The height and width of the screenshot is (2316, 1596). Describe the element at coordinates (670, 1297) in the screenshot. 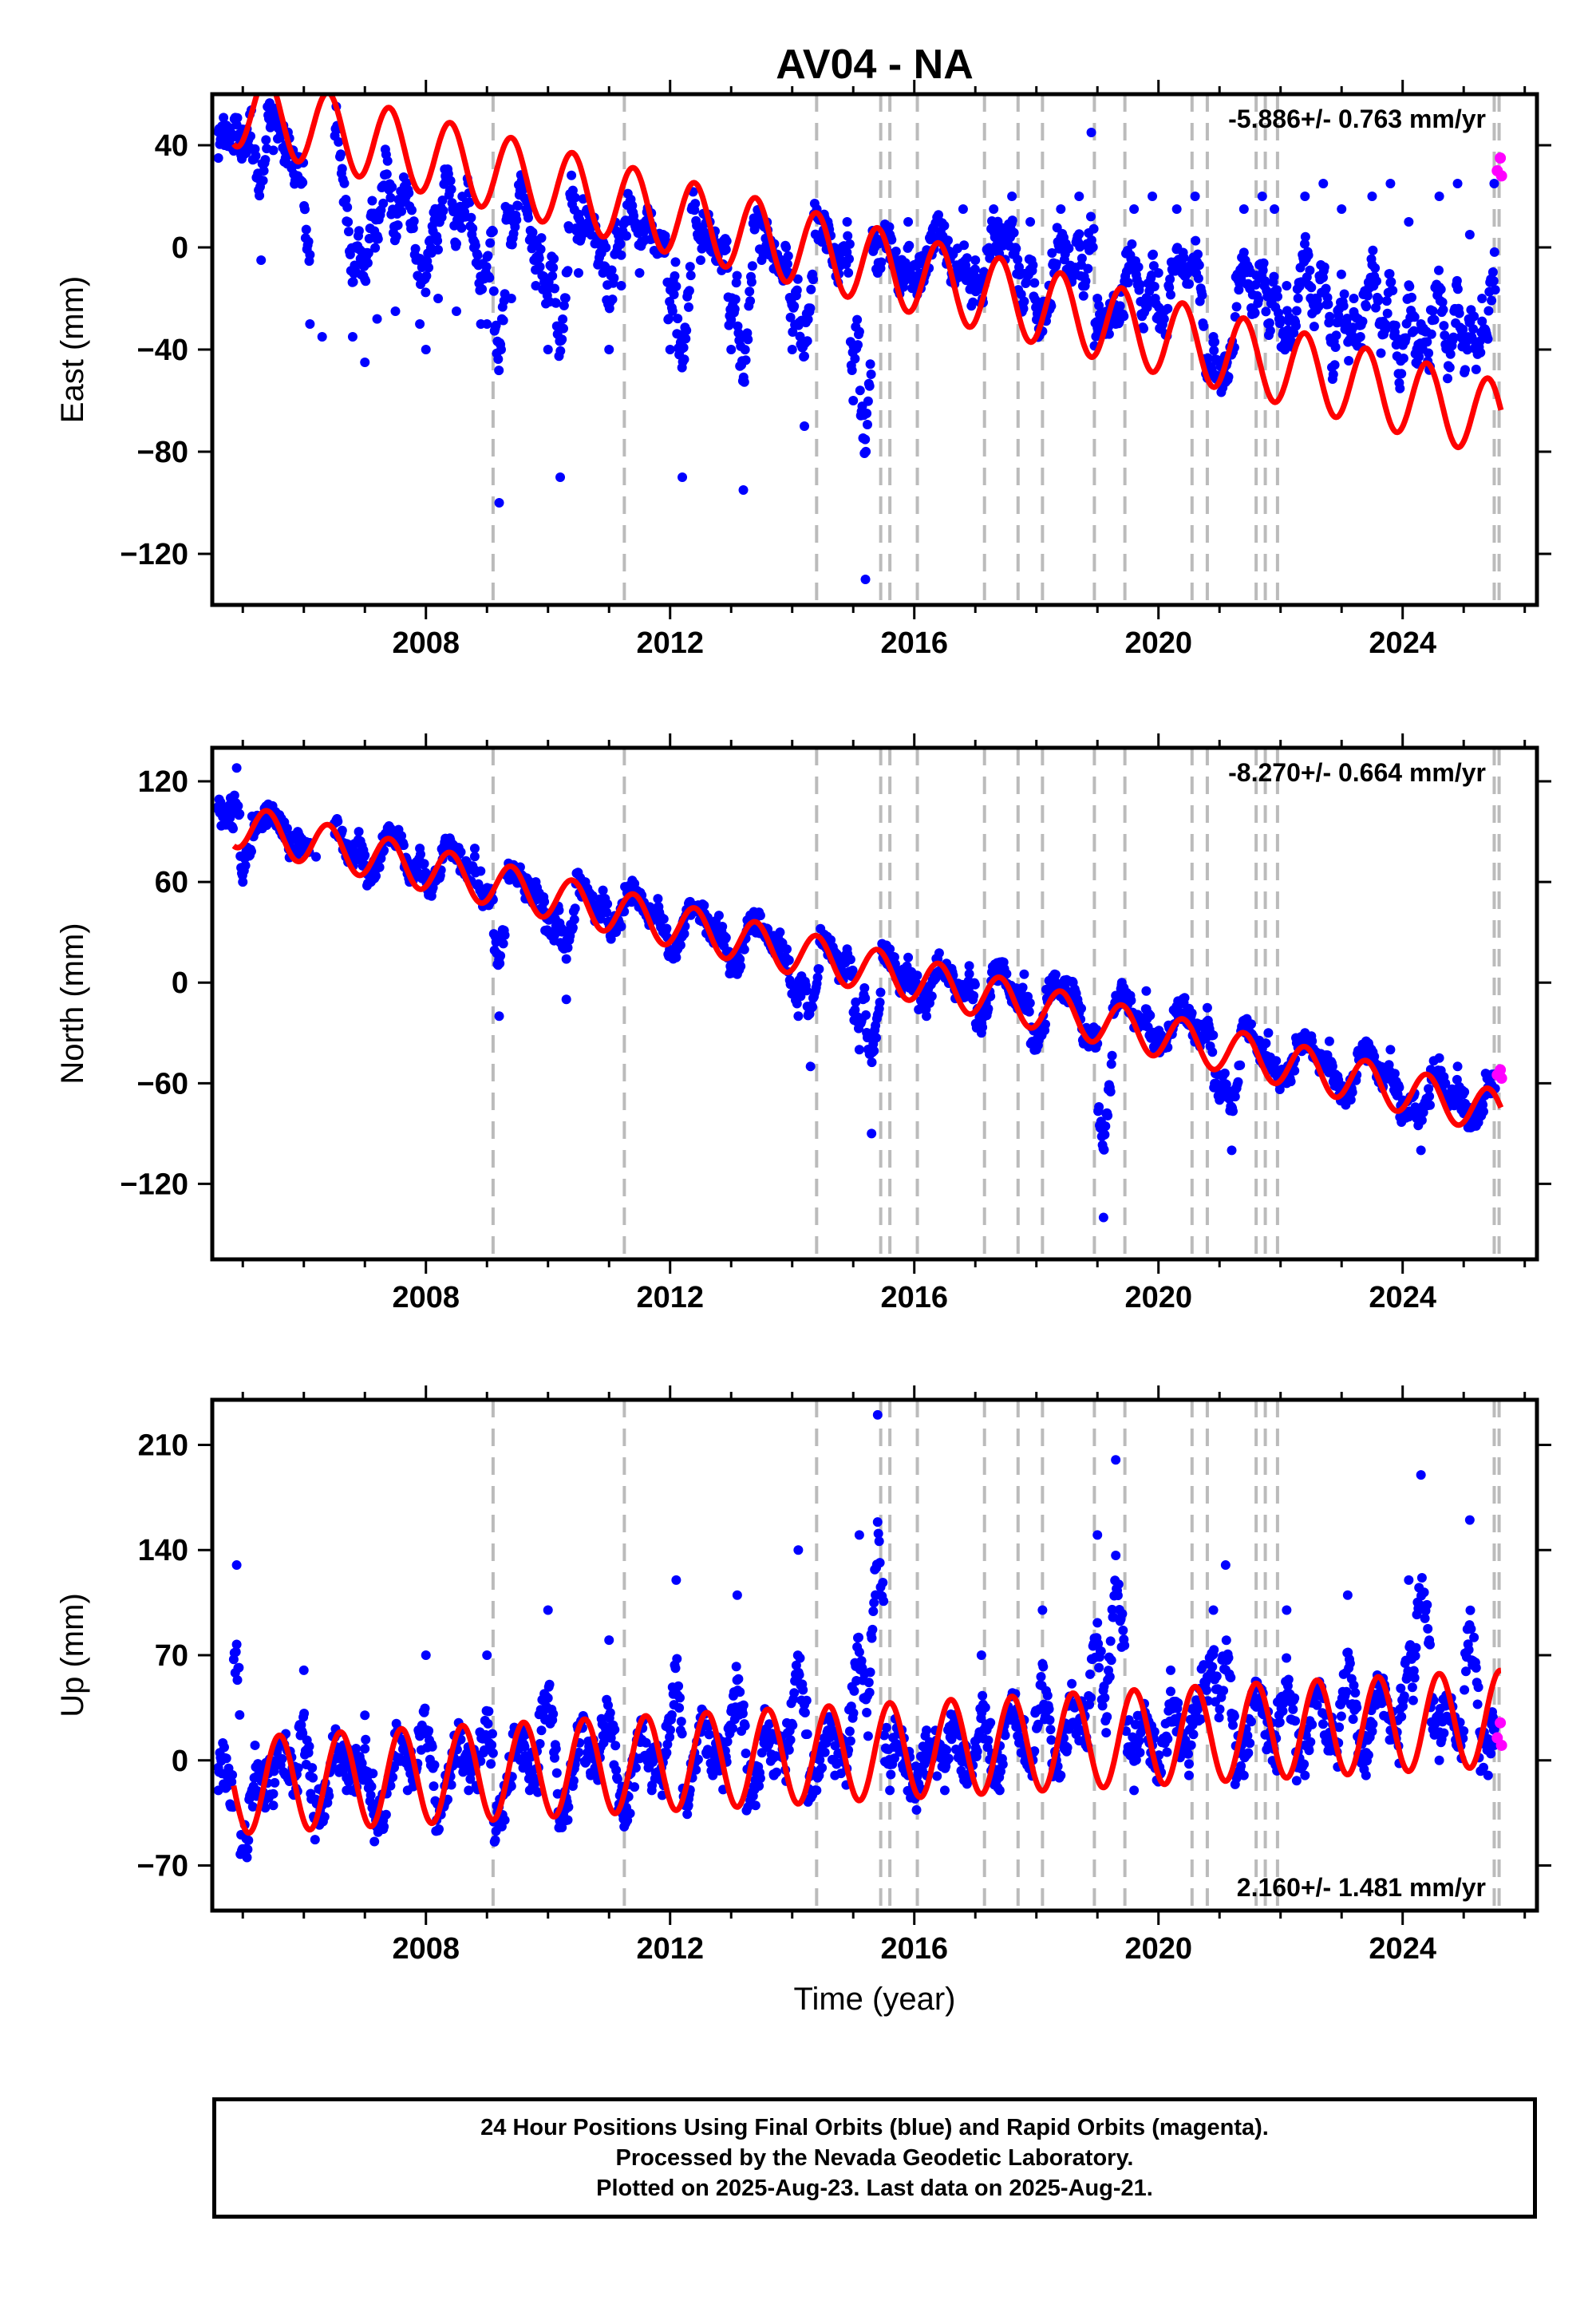

I see `x-tick-label: 2012` at that location.